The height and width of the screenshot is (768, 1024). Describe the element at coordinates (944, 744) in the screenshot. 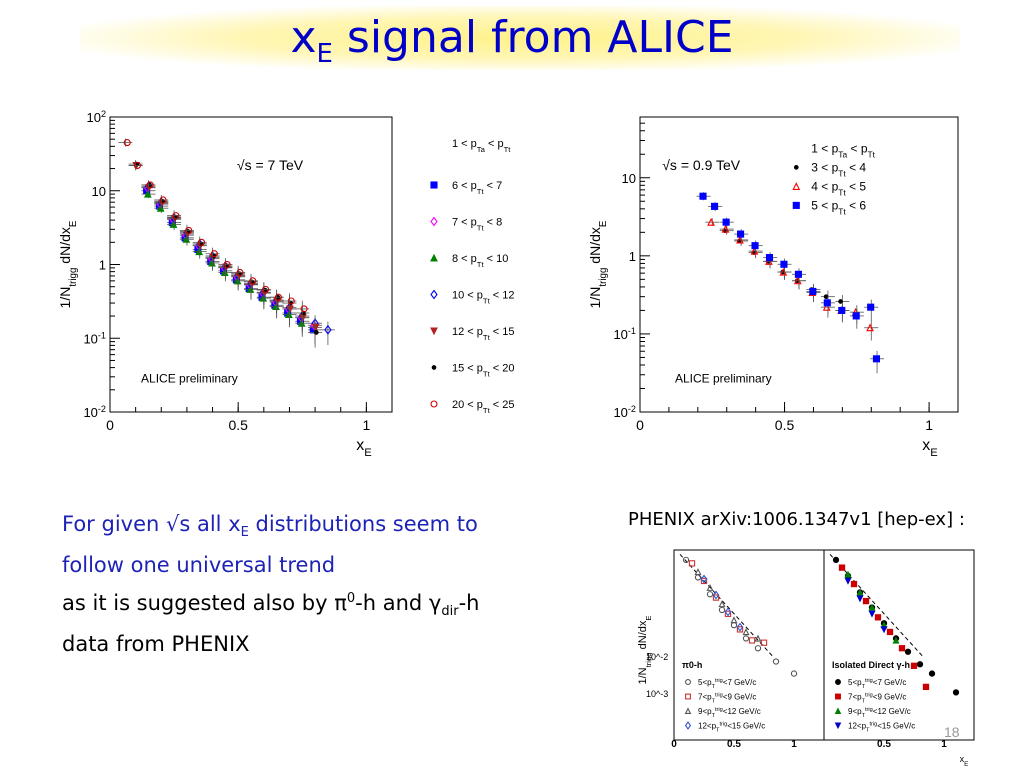

I see `x-tick-label: 1` at that location.